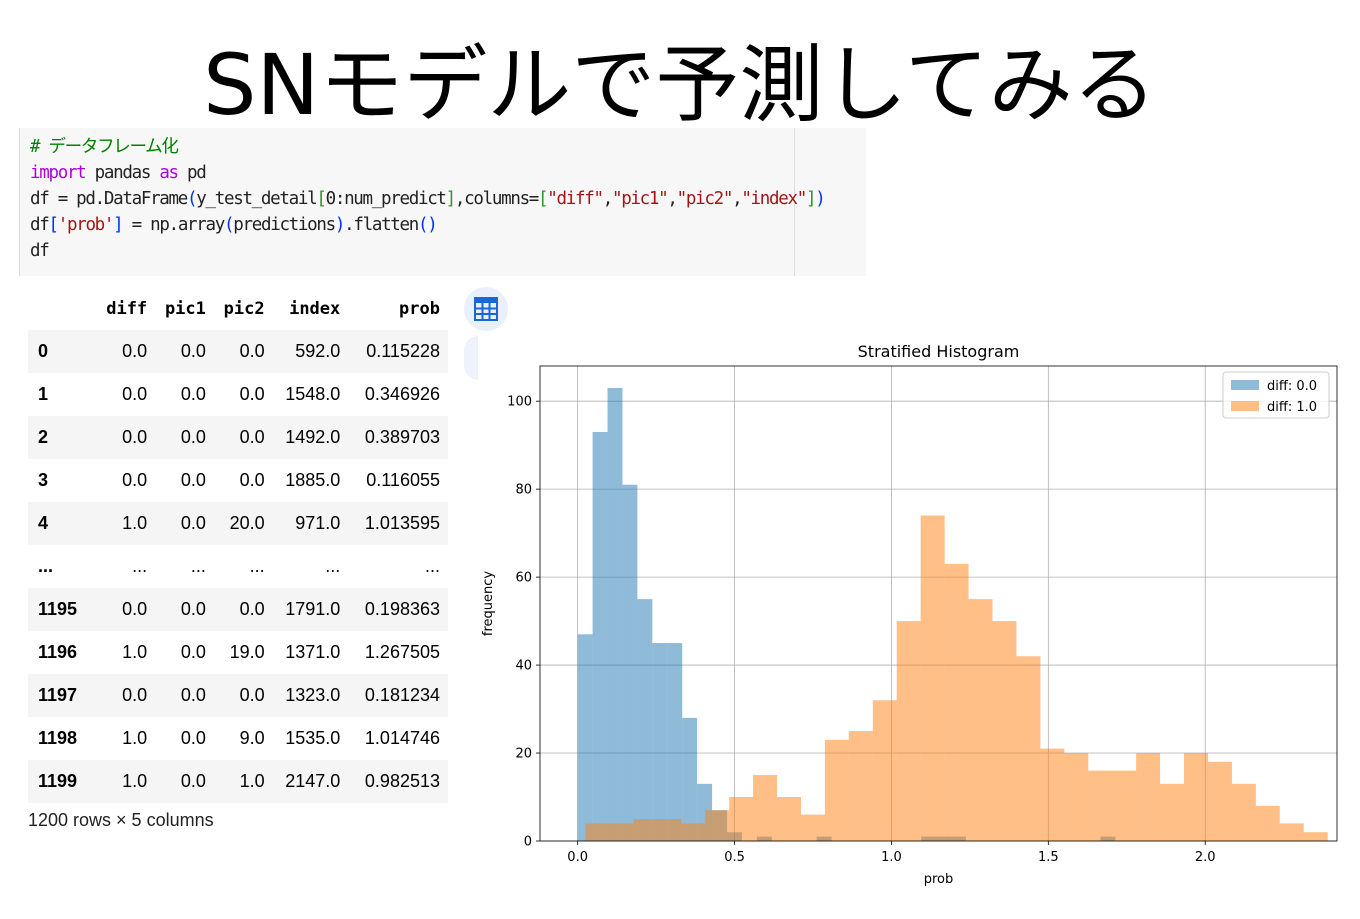 This screenshot has height=919, width=1360. I want to click on x-tick-label: 1.0, so click(891, 857).